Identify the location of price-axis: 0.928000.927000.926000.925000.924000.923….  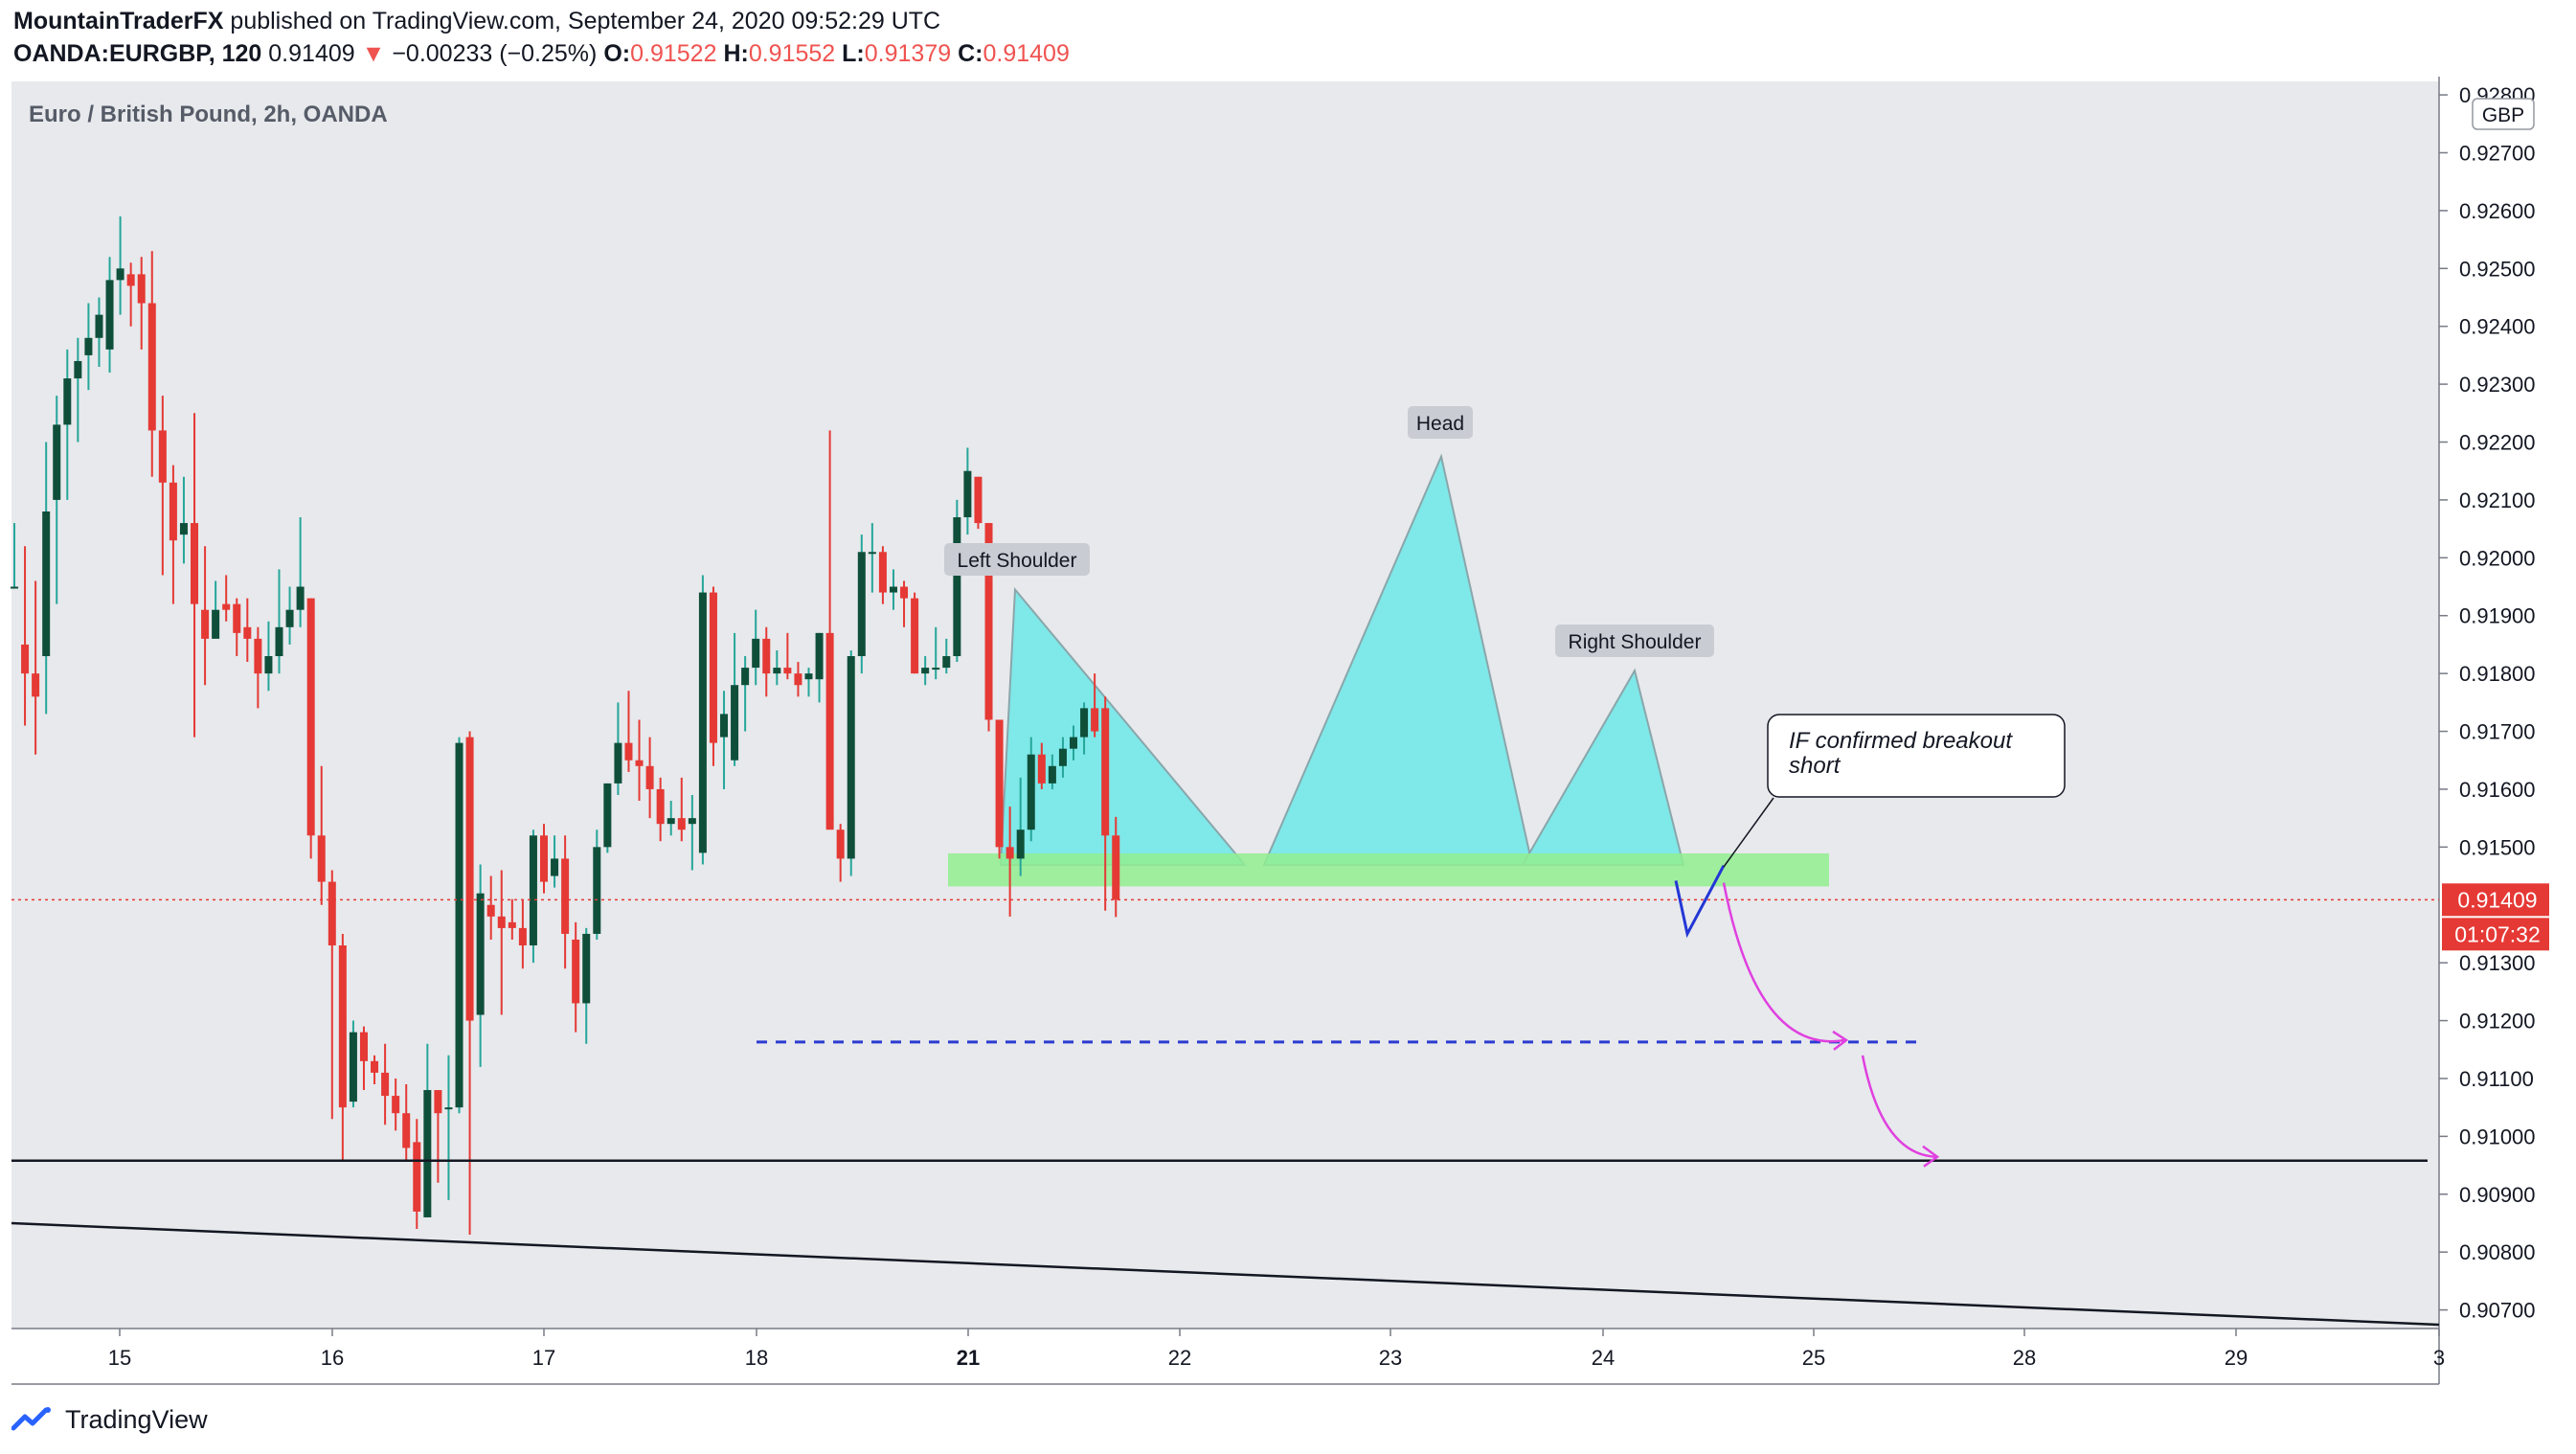
(2487, 703).